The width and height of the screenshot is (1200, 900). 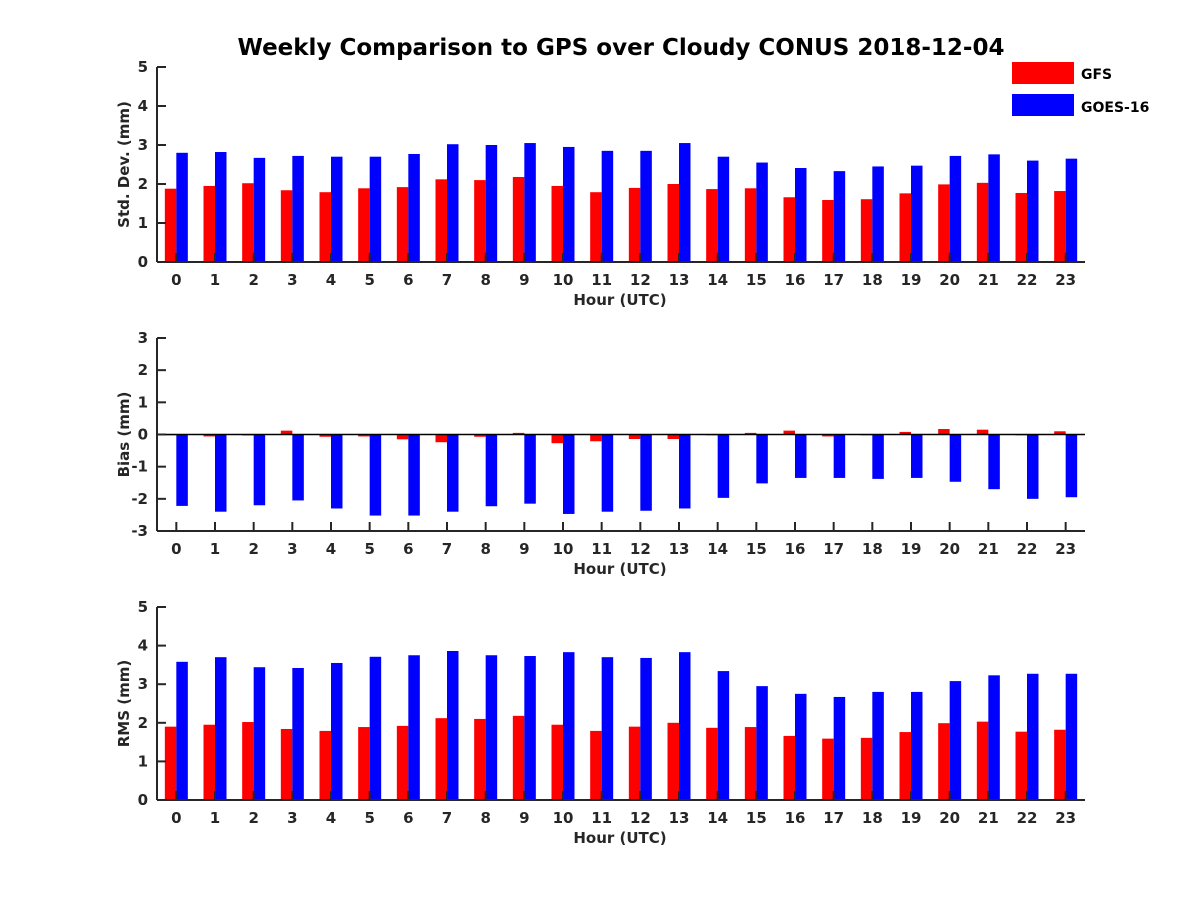 What do you see at coordinates (619, 300) in the screenshot?
I see `x-axis-label: Hour (UTC)` at bounding box center [619, 300].